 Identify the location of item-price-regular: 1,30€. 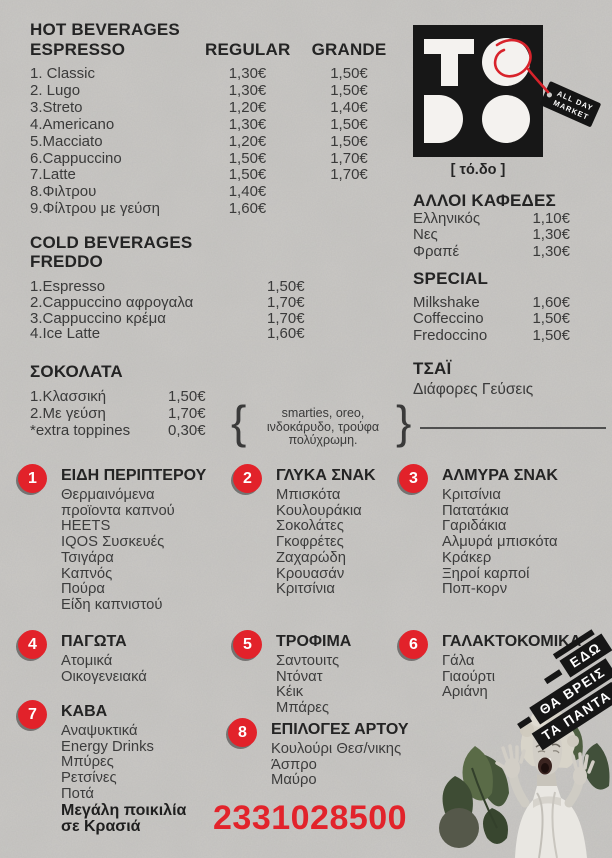
(247, 73).